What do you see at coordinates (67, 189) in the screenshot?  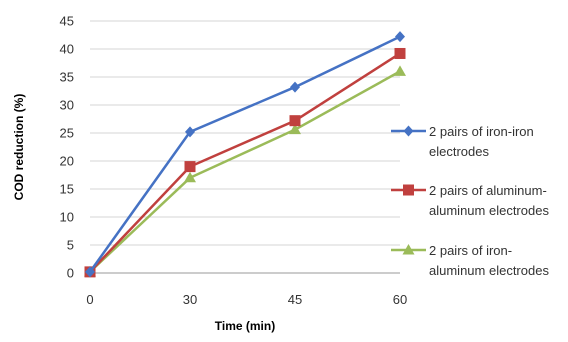 I see `y-tick-label: 15` at bounding box center [67, 189].